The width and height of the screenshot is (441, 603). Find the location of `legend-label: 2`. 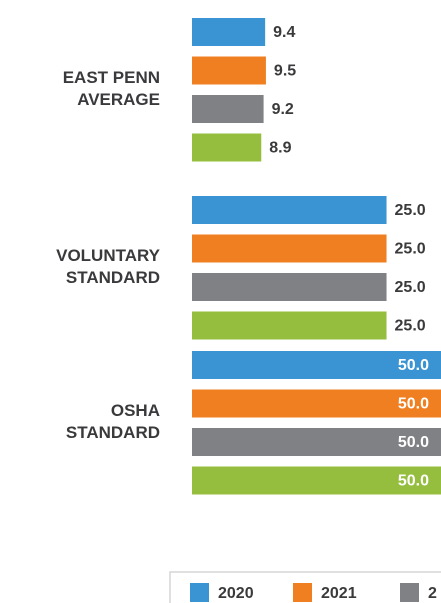

legend-label: 2 is located at coordinates (432, 593).